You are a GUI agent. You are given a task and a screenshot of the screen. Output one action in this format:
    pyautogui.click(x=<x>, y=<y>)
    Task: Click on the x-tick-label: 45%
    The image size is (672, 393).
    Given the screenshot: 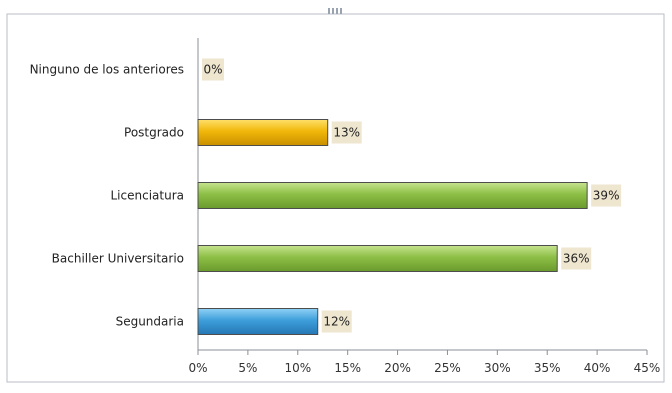 What is the action you would take?
    pyautogui.click(x=647, y=368)
    